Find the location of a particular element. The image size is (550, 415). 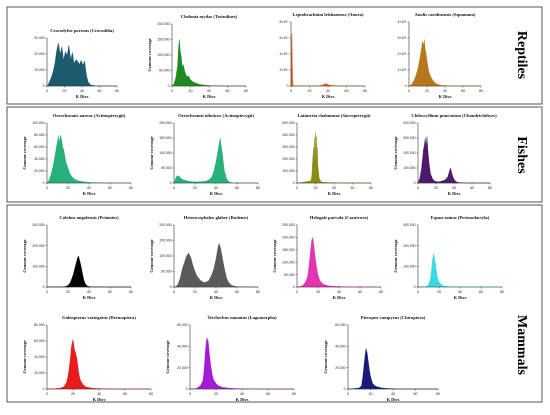

panel-14-x-tick-label: 0 is located at coordinates (348, 394).